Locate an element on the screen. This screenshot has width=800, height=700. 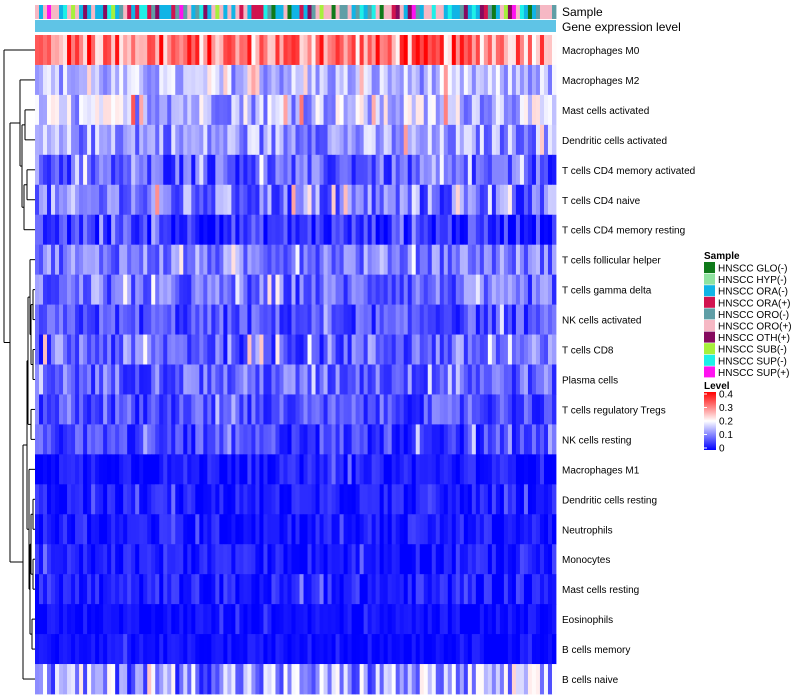
row-label: B cells naive is located at coordinates (590, 680).